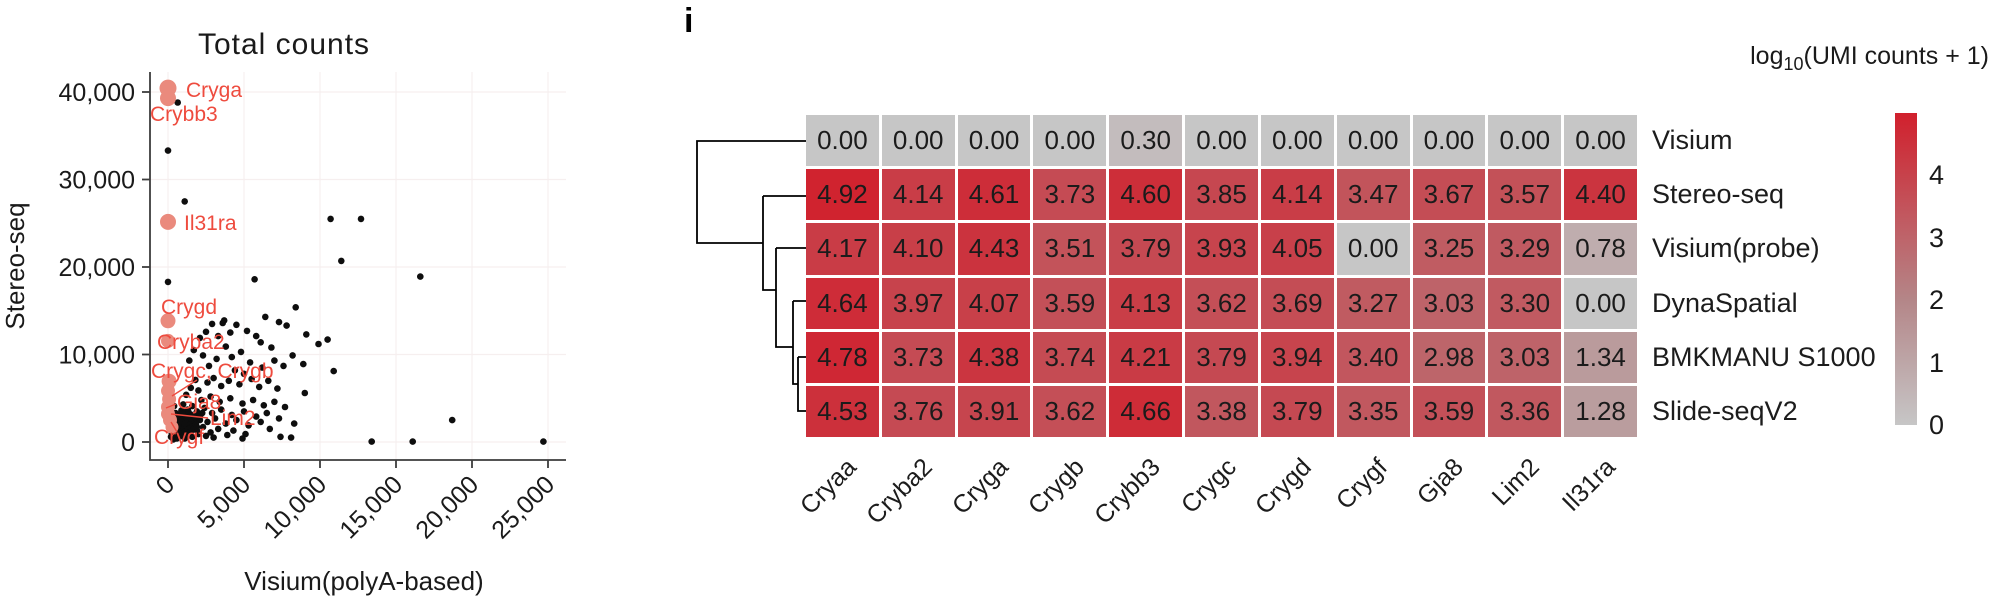  Describe the element at coordinates (1373, 357) in the screenshot. I see `heatmap-cell-BMKMANU S1000-Crygf: 3.40` at that location.